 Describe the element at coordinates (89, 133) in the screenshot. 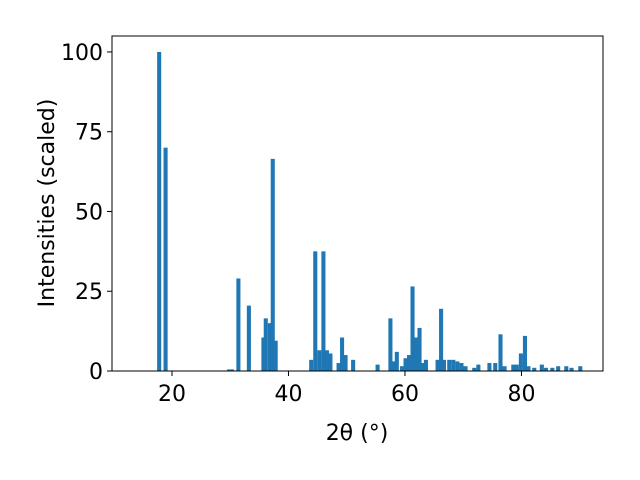

I see `y-tick-label: 75` at that location.